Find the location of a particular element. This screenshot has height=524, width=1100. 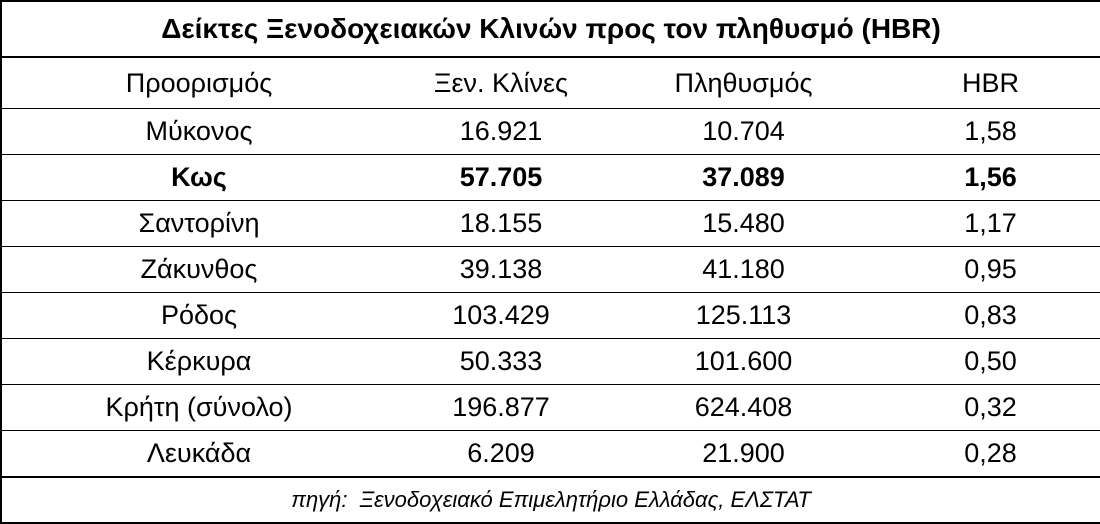

cell: 57.705 is located at coordinates (501, 177).